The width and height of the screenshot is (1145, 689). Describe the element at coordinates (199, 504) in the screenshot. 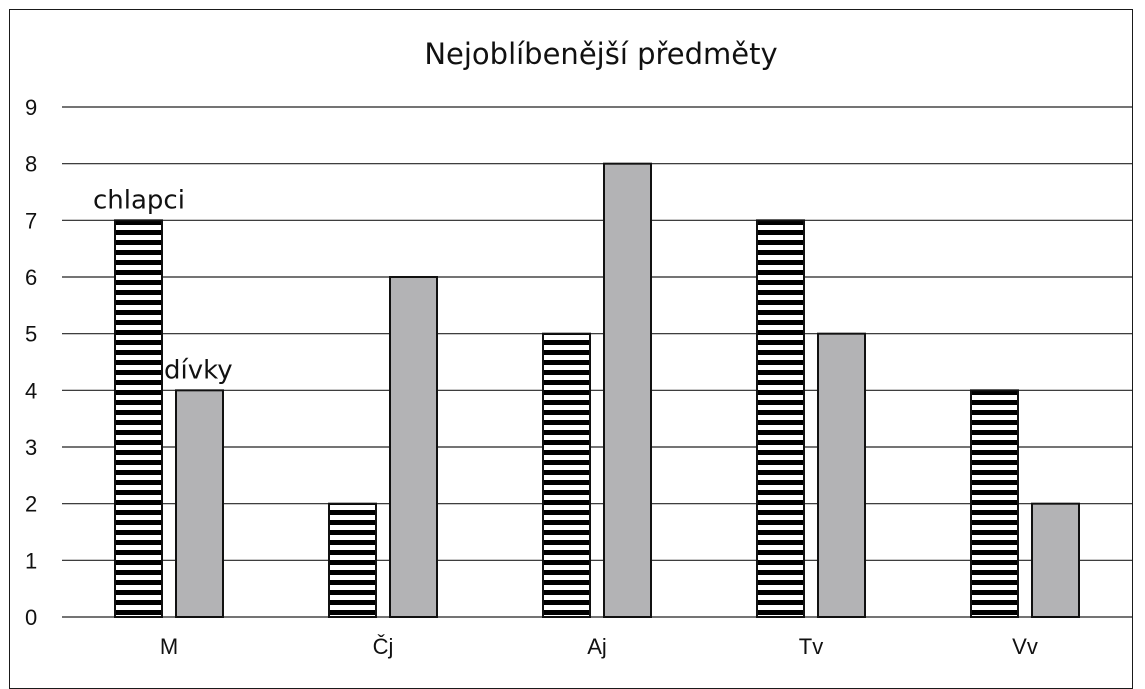

I see `bar-dívky-M` at that location.